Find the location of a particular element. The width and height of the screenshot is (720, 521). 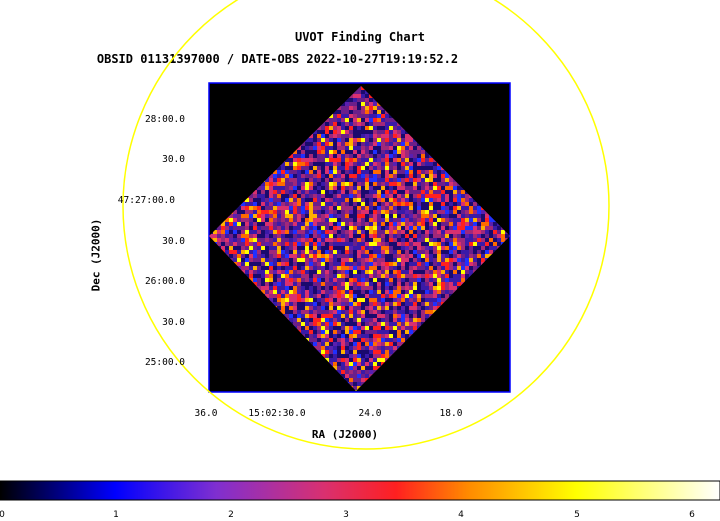

ra-tick: 18.0 is located at coordinates (451, 413).